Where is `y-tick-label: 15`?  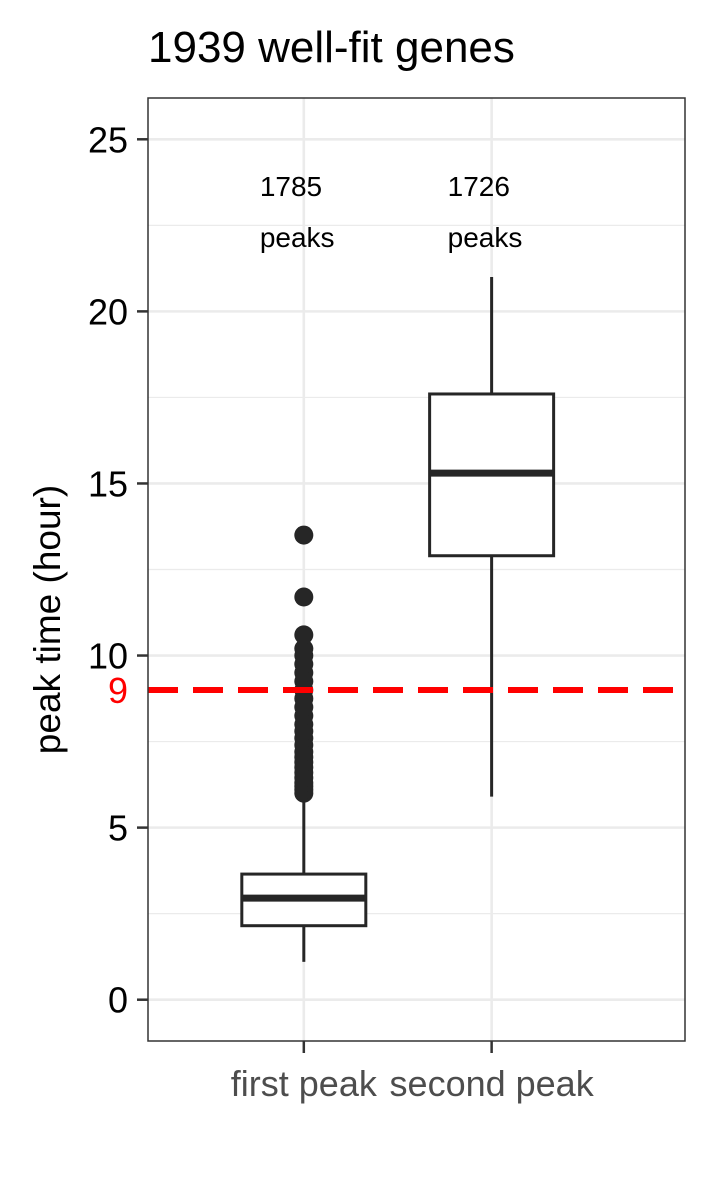 y-tick-label: 15 is located at coordinates (108, 483).